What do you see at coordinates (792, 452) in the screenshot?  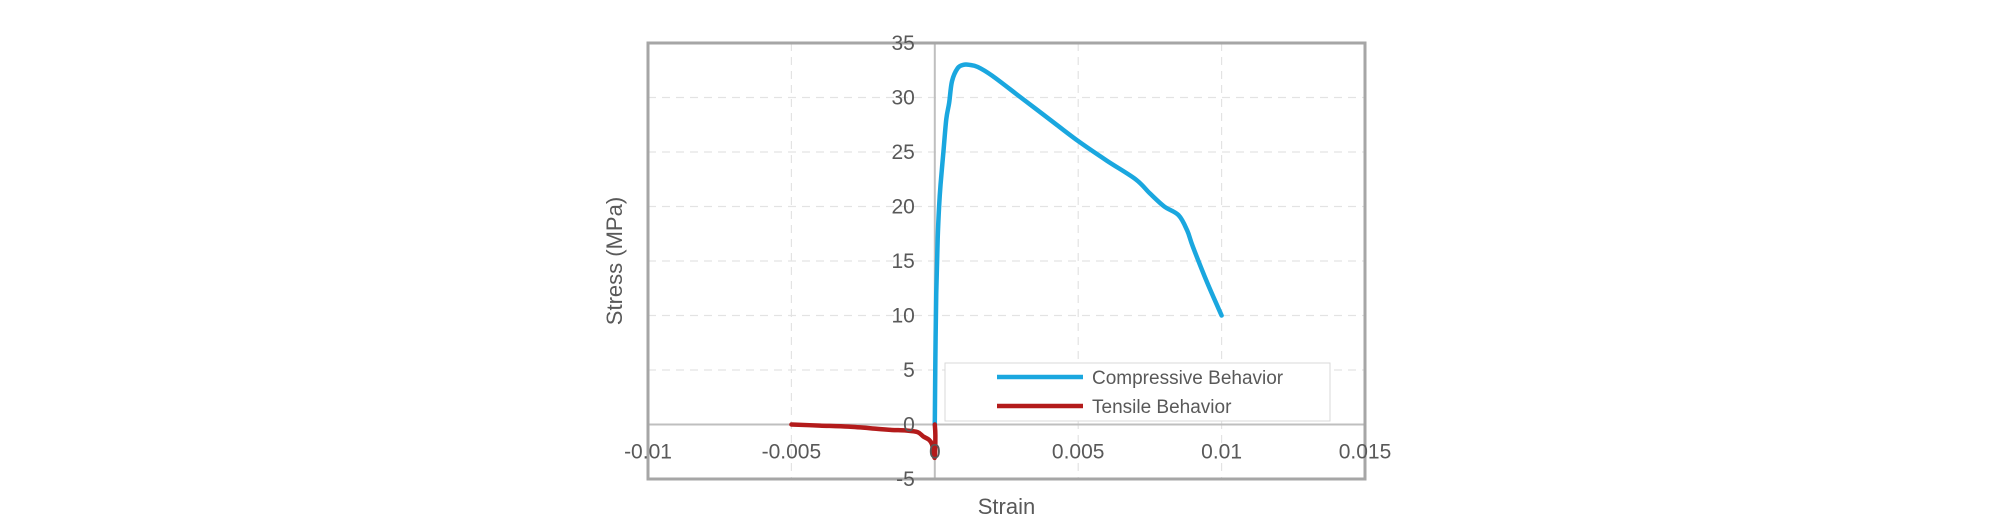 I see `x-tick-label: -0.005` at bounding box center [792, 452].